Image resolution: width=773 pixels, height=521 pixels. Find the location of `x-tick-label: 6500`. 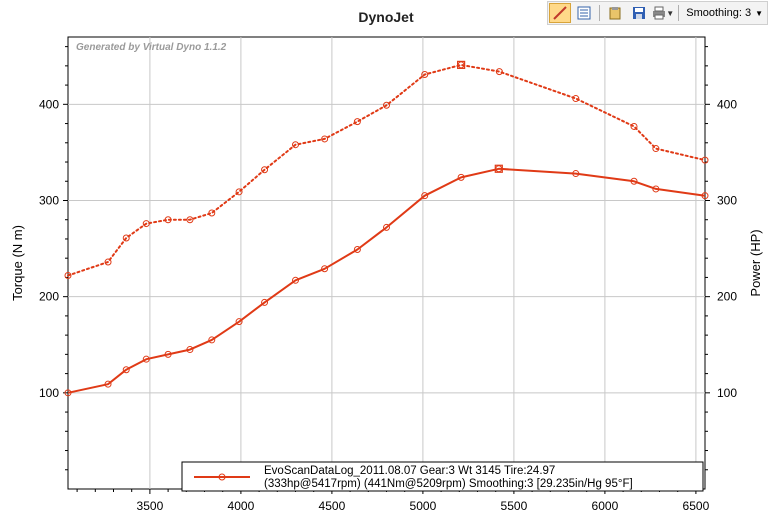

x-tick-label: 6500 is located at coordinates (696, 506).